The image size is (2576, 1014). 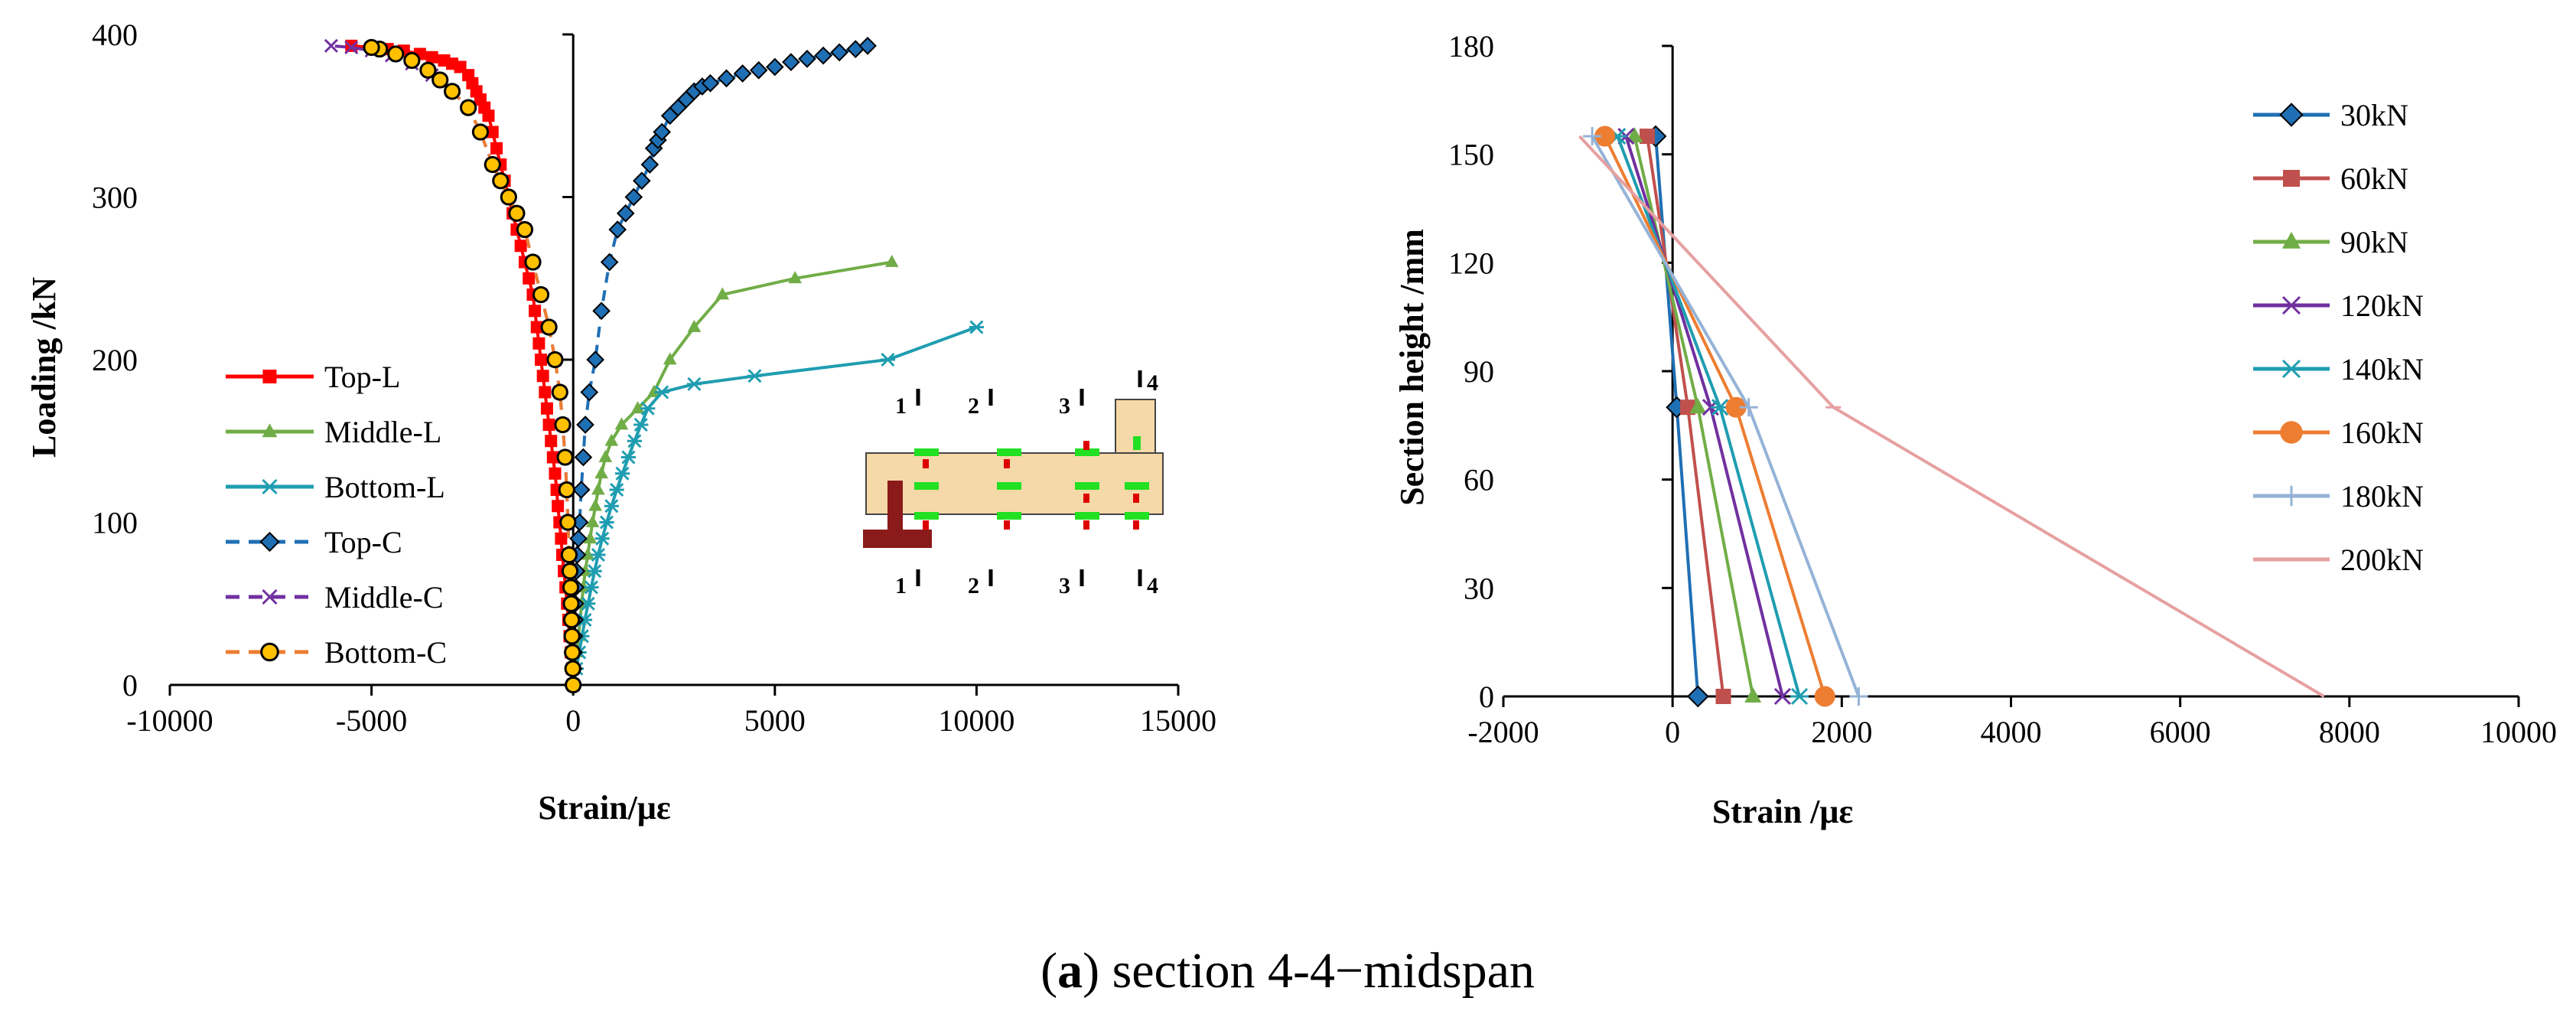 What do you see at coordinates (115, 360) in the screenshot?
I see `y-tick-label: 200` at bounding box center [115, 360].